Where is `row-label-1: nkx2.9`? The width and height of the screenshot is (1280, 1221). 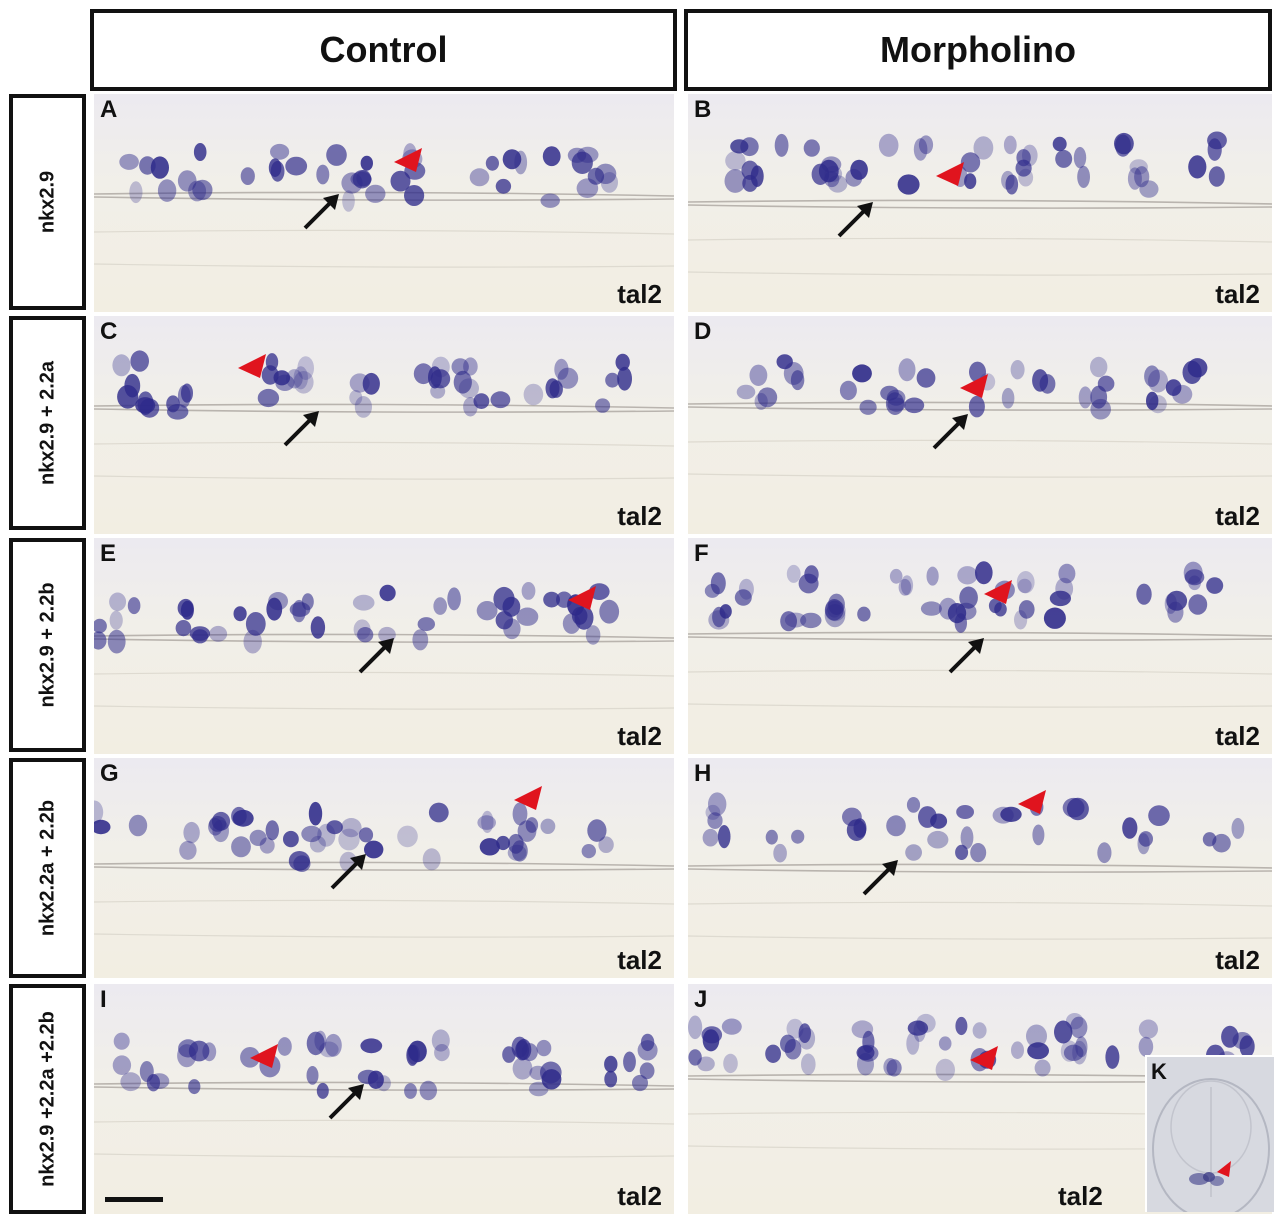
row-label-1: nkx2.9 is located at coordinates (47, 202).